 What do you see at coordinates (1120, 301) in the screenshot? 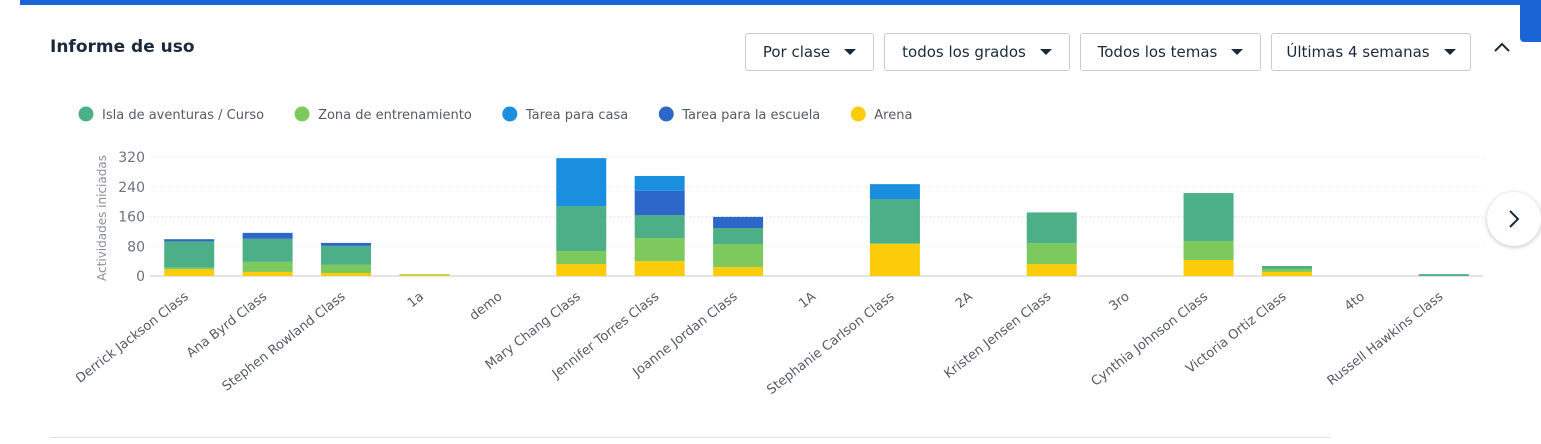
I see `x-tick-label: 3ro` at bounding box center [1120, 301].